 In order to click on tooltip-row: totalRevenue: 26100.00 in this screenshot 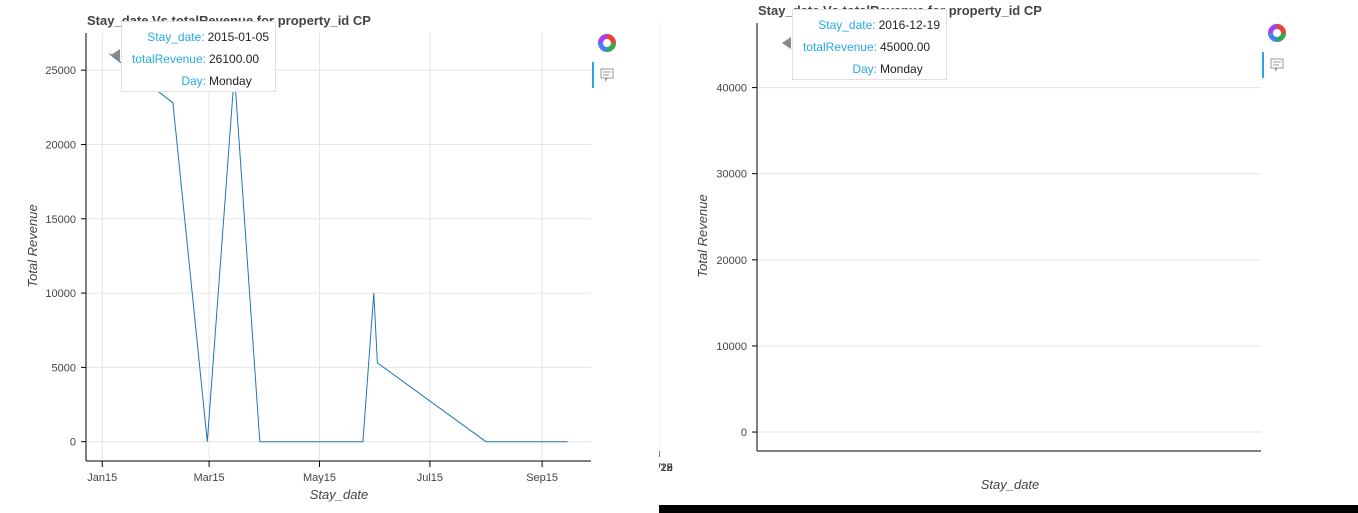, I will do `click(198, 59)`.